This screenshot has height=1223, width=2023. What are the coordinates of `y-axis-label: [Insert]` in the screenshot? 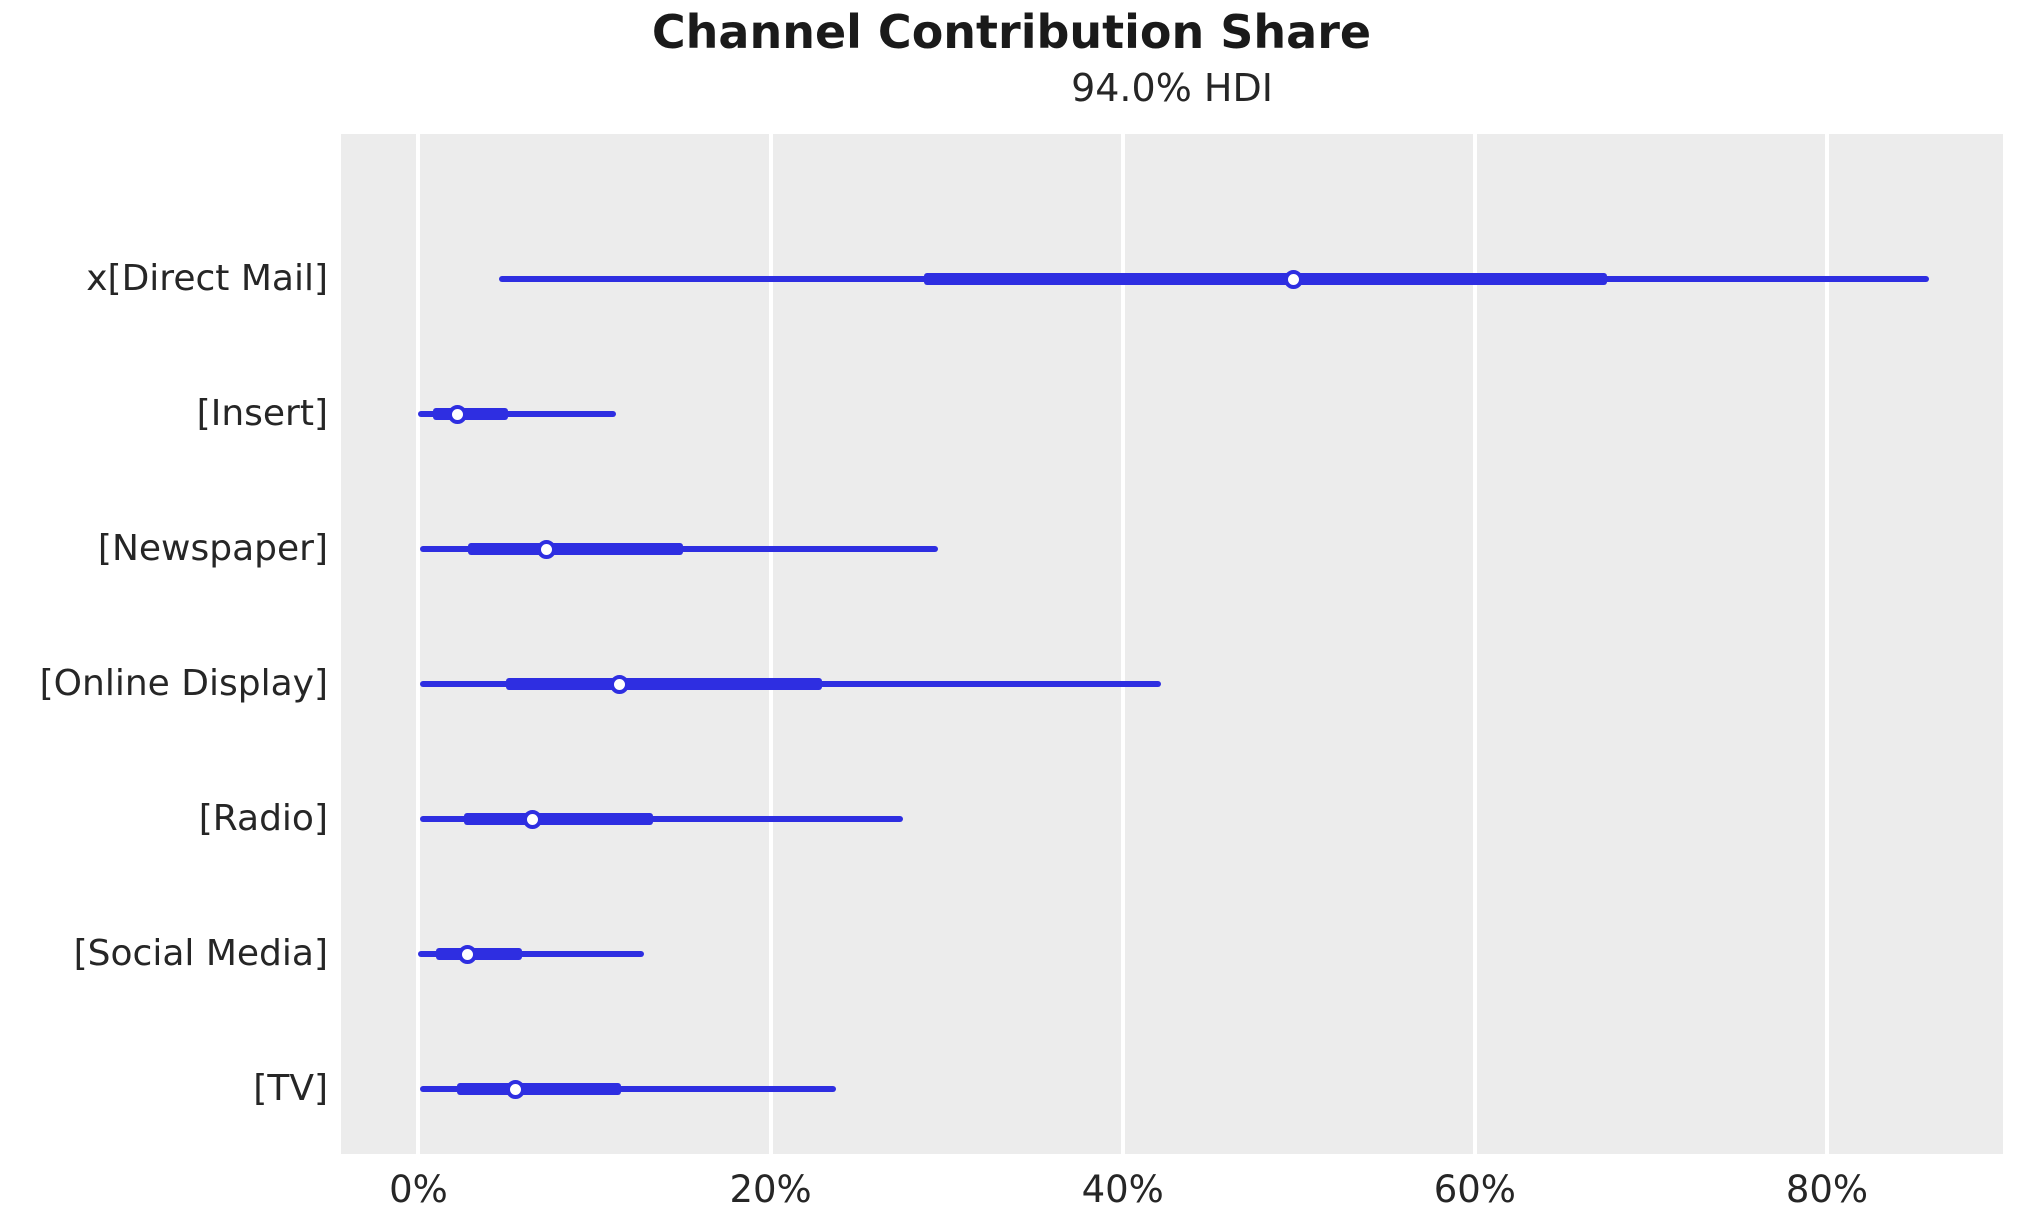 It's located at (262, 413).